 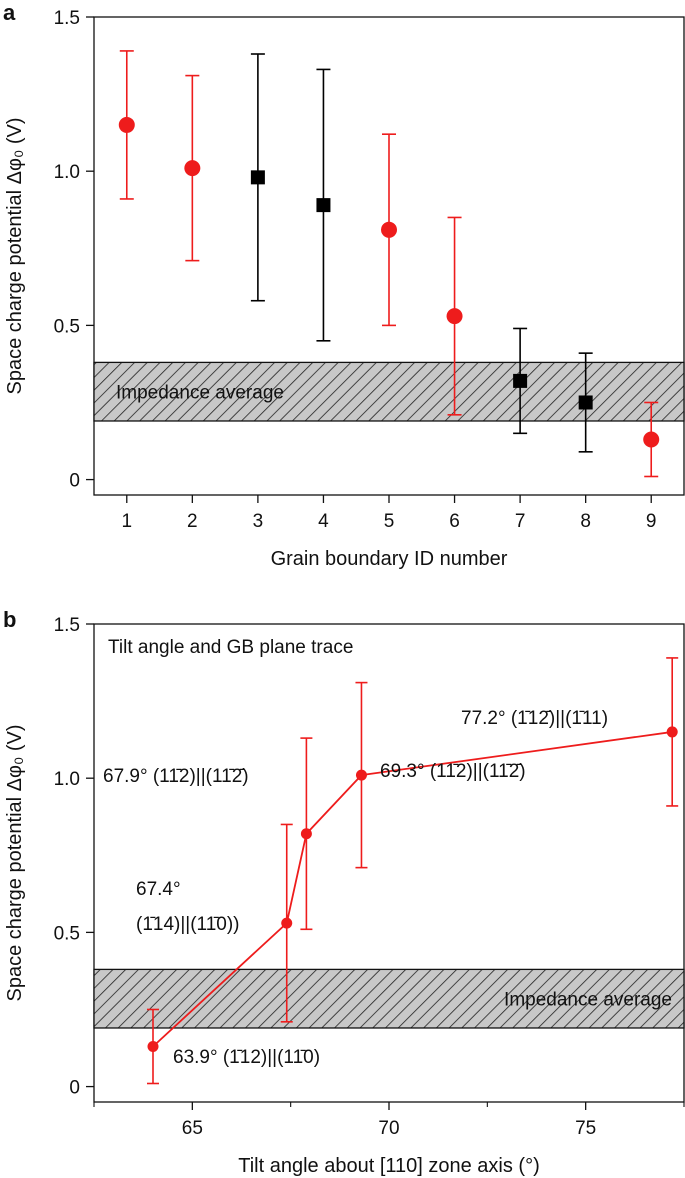 What do you see at coordinates (15, 863) in the screenshot?
I see `panel-b-y-axis-label: Space charge potential Δφ₀ (V)` at bounding box center [15, 863].